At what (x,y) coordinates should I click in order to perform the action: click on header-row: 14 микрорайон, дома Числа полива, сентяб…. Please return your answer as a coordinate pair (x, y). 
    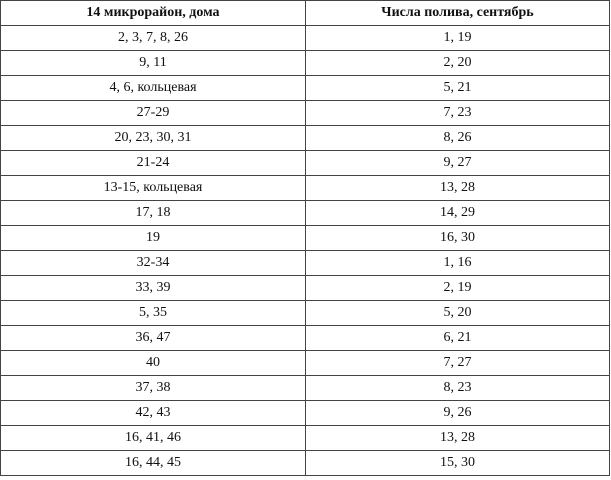
    Looking at the image, I should click on (305, 13).